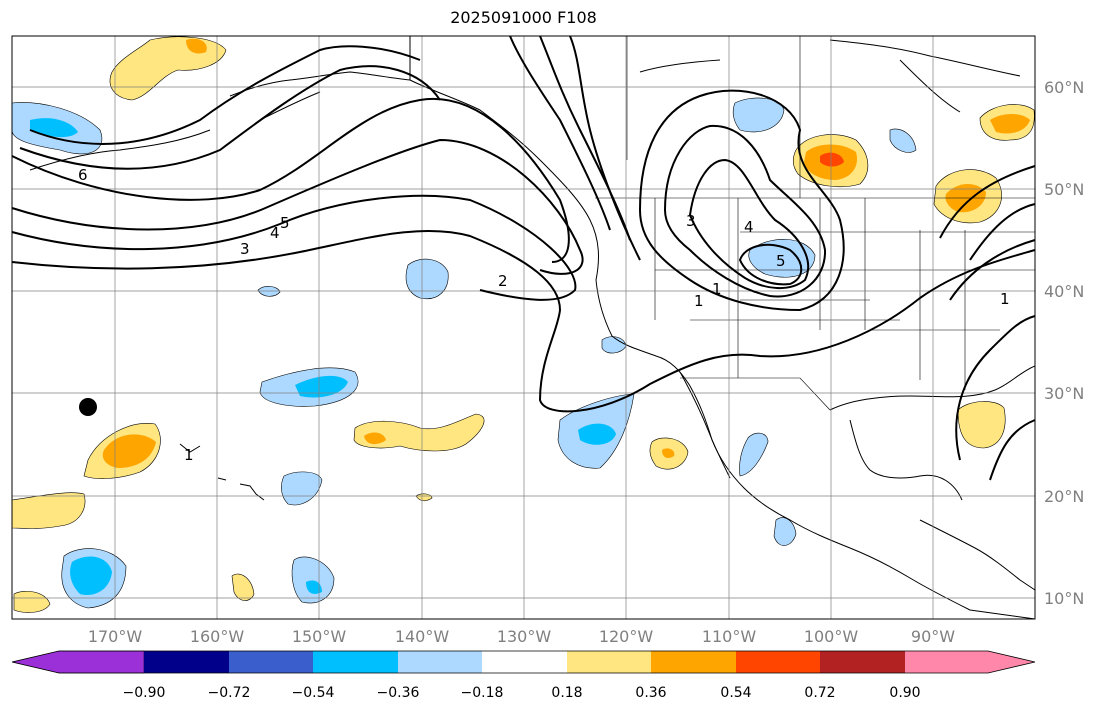  What do you see at coordinates (398, 693) in the screenshot?
I see `colorbar-tick: −0.36` at bounding box center [398, 693].